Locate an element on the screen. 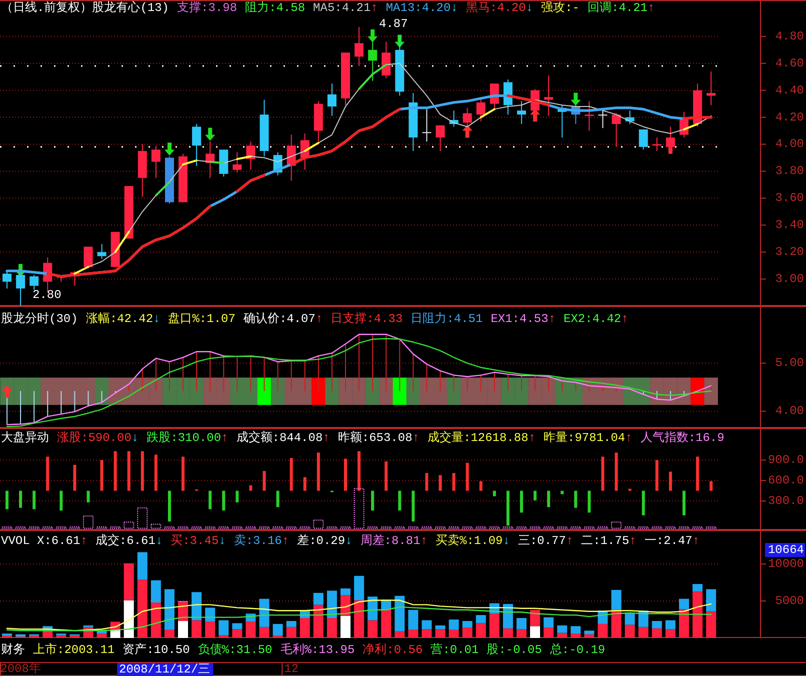  y-tick-label: 3.60 is located at coordinates (789, 198).